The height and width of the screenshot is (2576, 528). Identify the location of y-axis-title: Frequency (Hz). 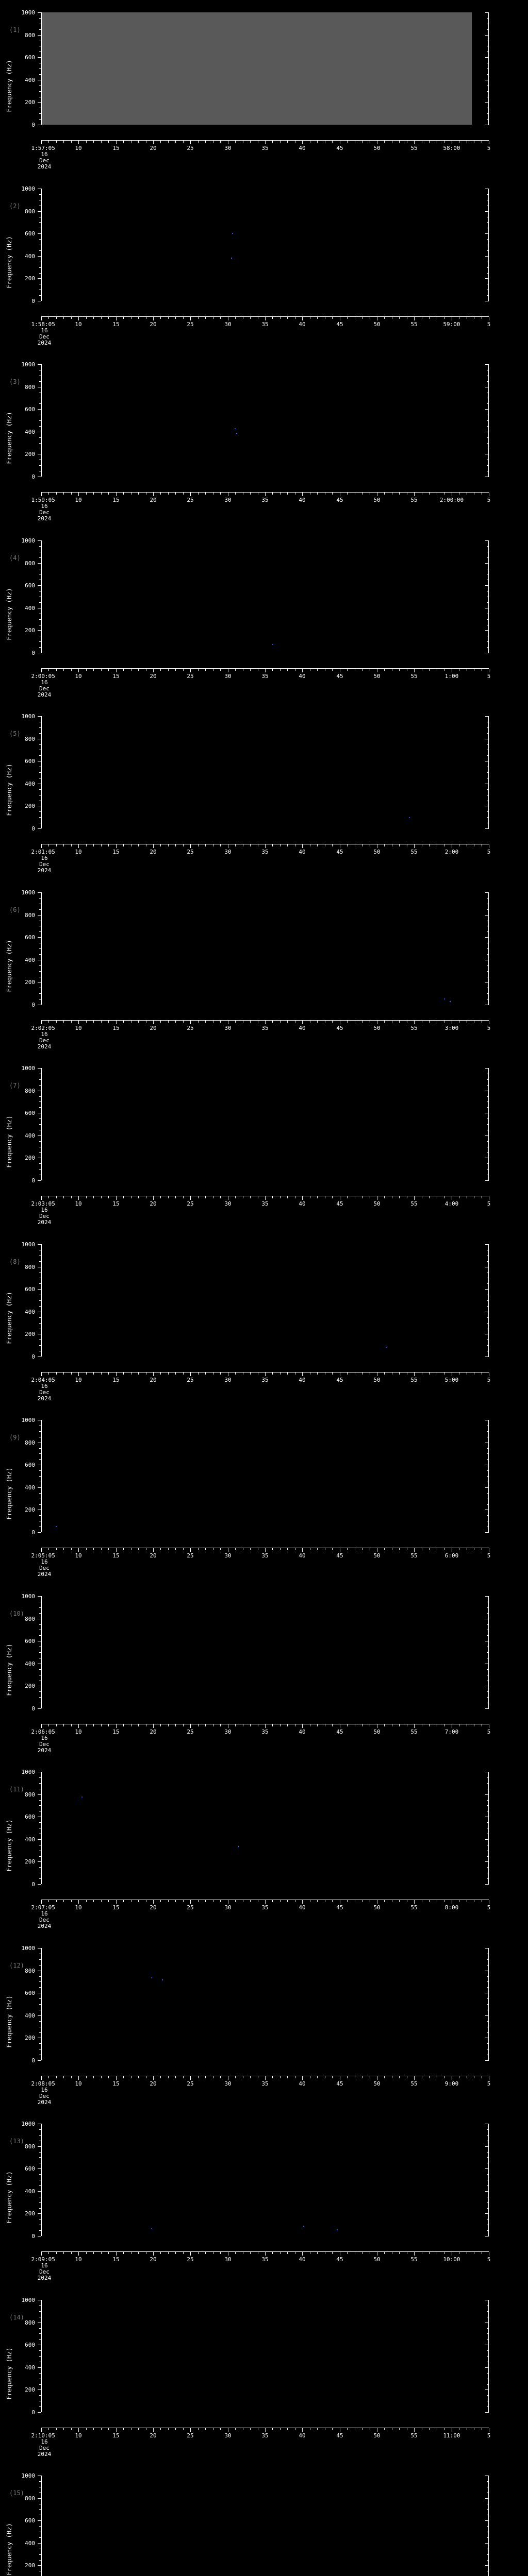
(9, 1493).